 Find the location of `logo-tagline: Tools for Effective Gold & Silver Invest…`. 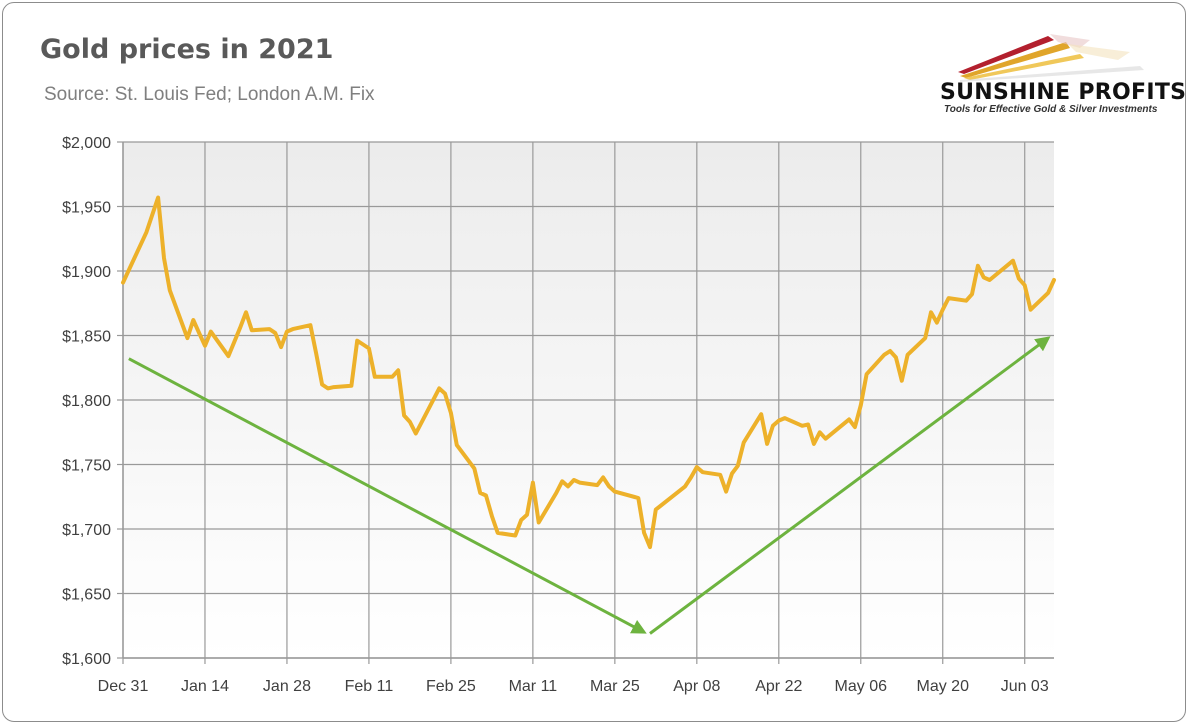

logo-tagline: Tools for Effective Gold & Silver Invest… is located at coordinates (1051, 109).